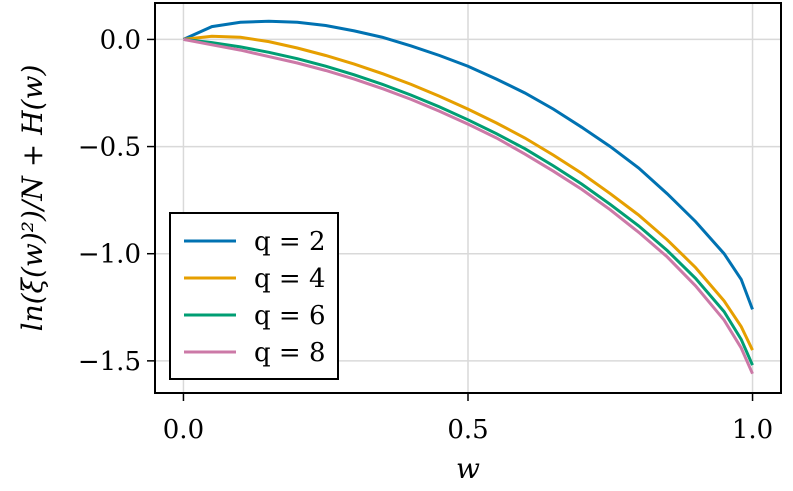 Image resolution: width=793 pixels, height=491 pixels. I want to click on y-tick-label: −1.5, so click(109, 362).